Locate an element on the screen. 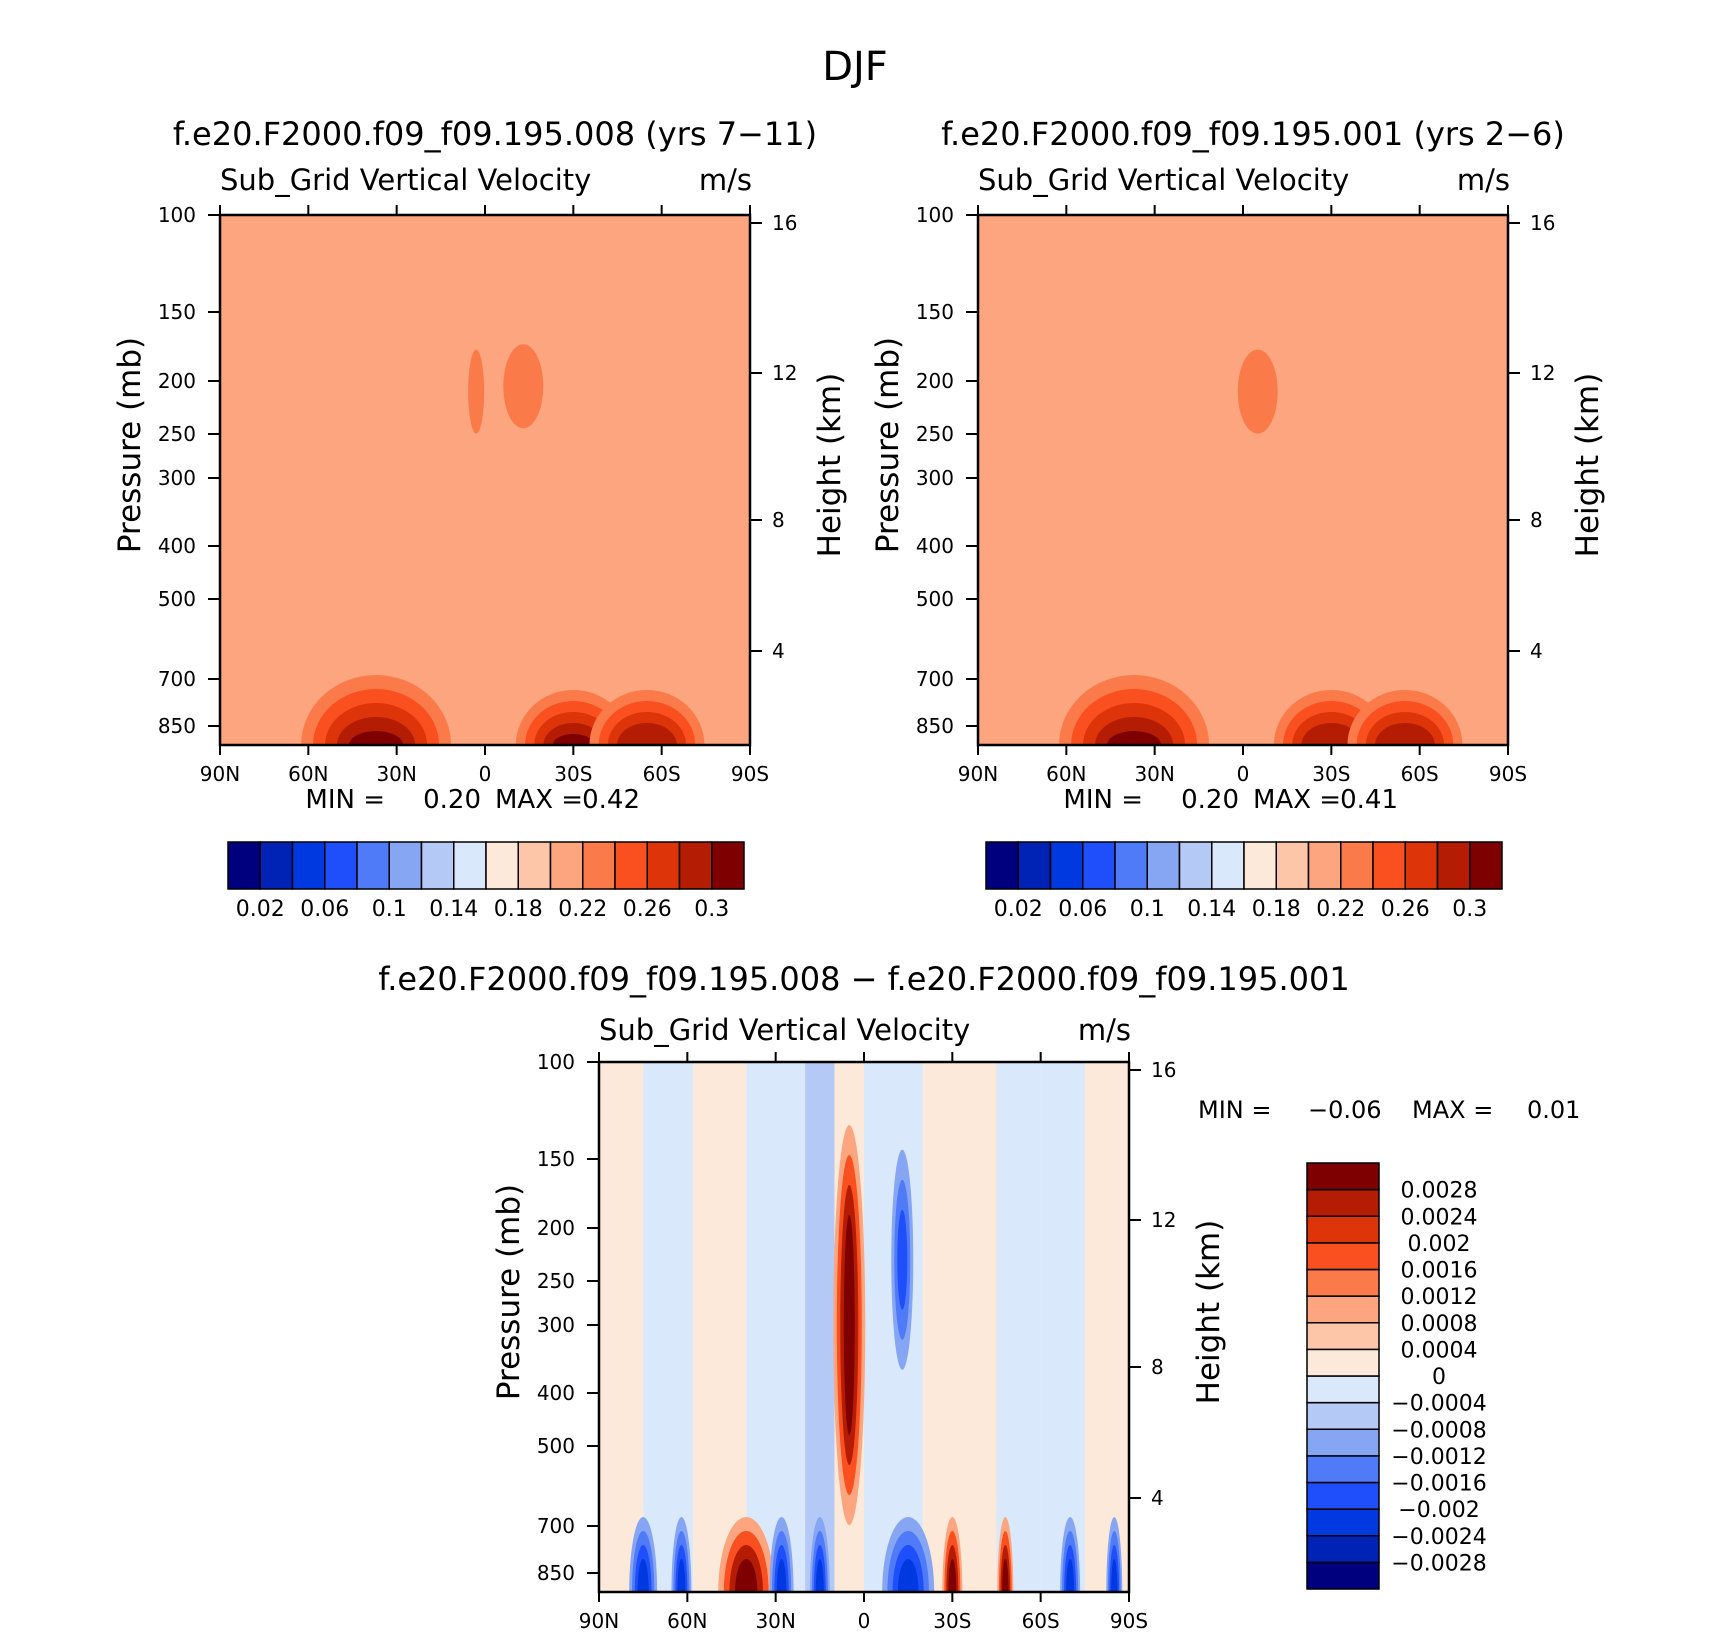  colorbar-label: −0.002 is located at coordinates (1438, 1510).